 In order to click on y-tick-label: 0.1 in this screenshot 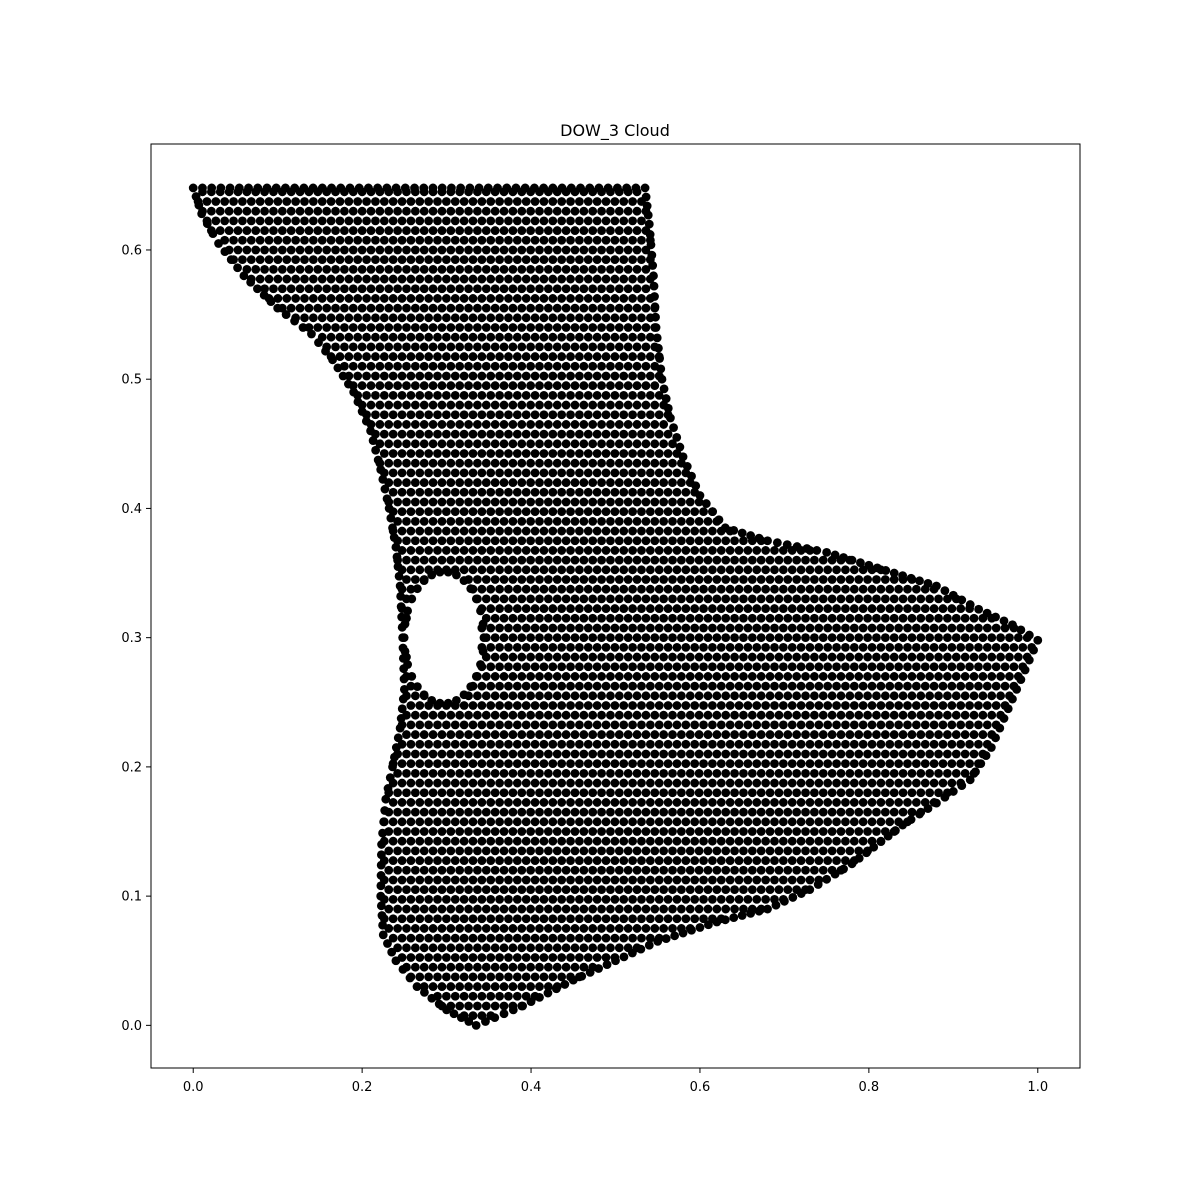, I will do `click(131, 897)`.